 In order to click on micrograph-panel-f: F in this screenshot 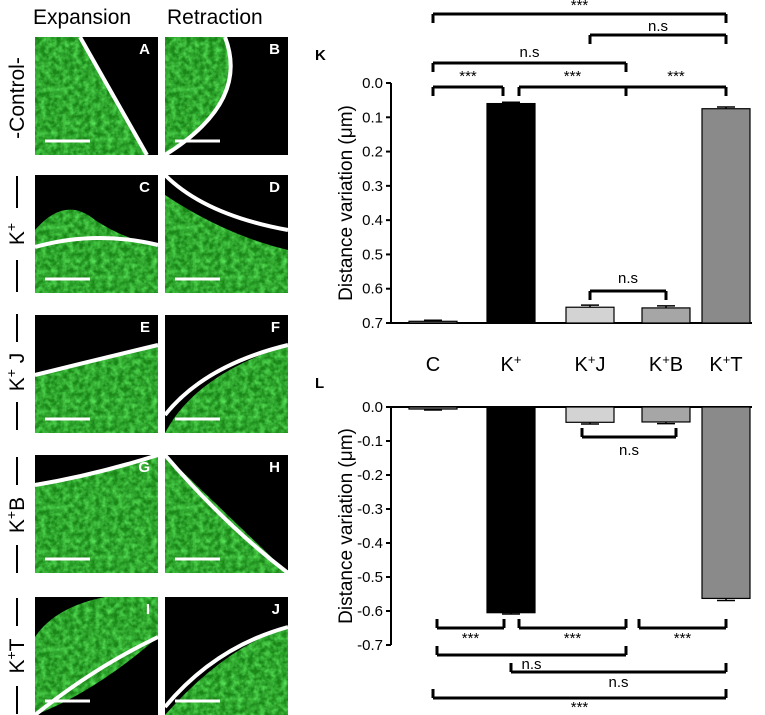, I will do `click(226, 374)`.